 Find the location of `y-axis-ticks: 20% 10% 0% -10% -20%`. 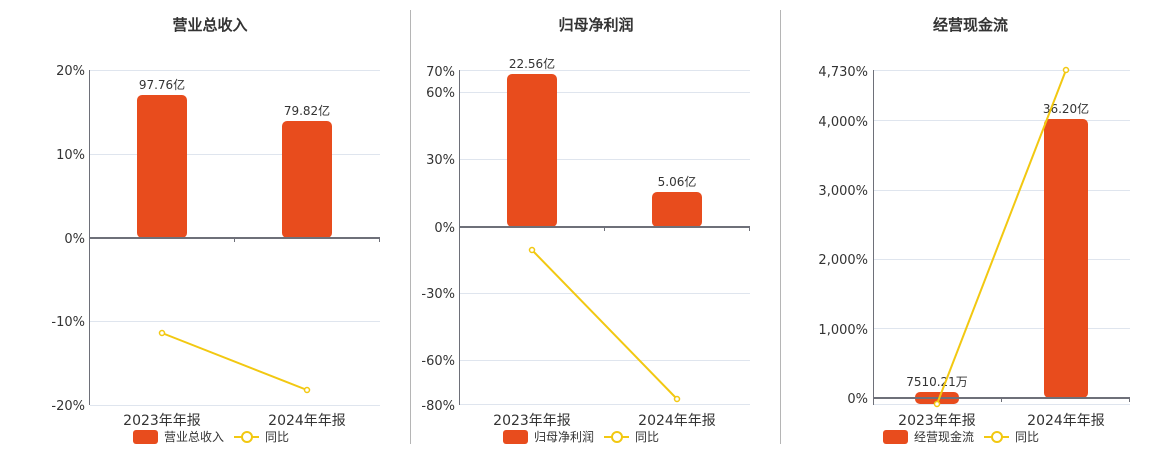

y-axis-ticks: 20% 10% 0% -10% -20% is located at coordinates (68, 239).